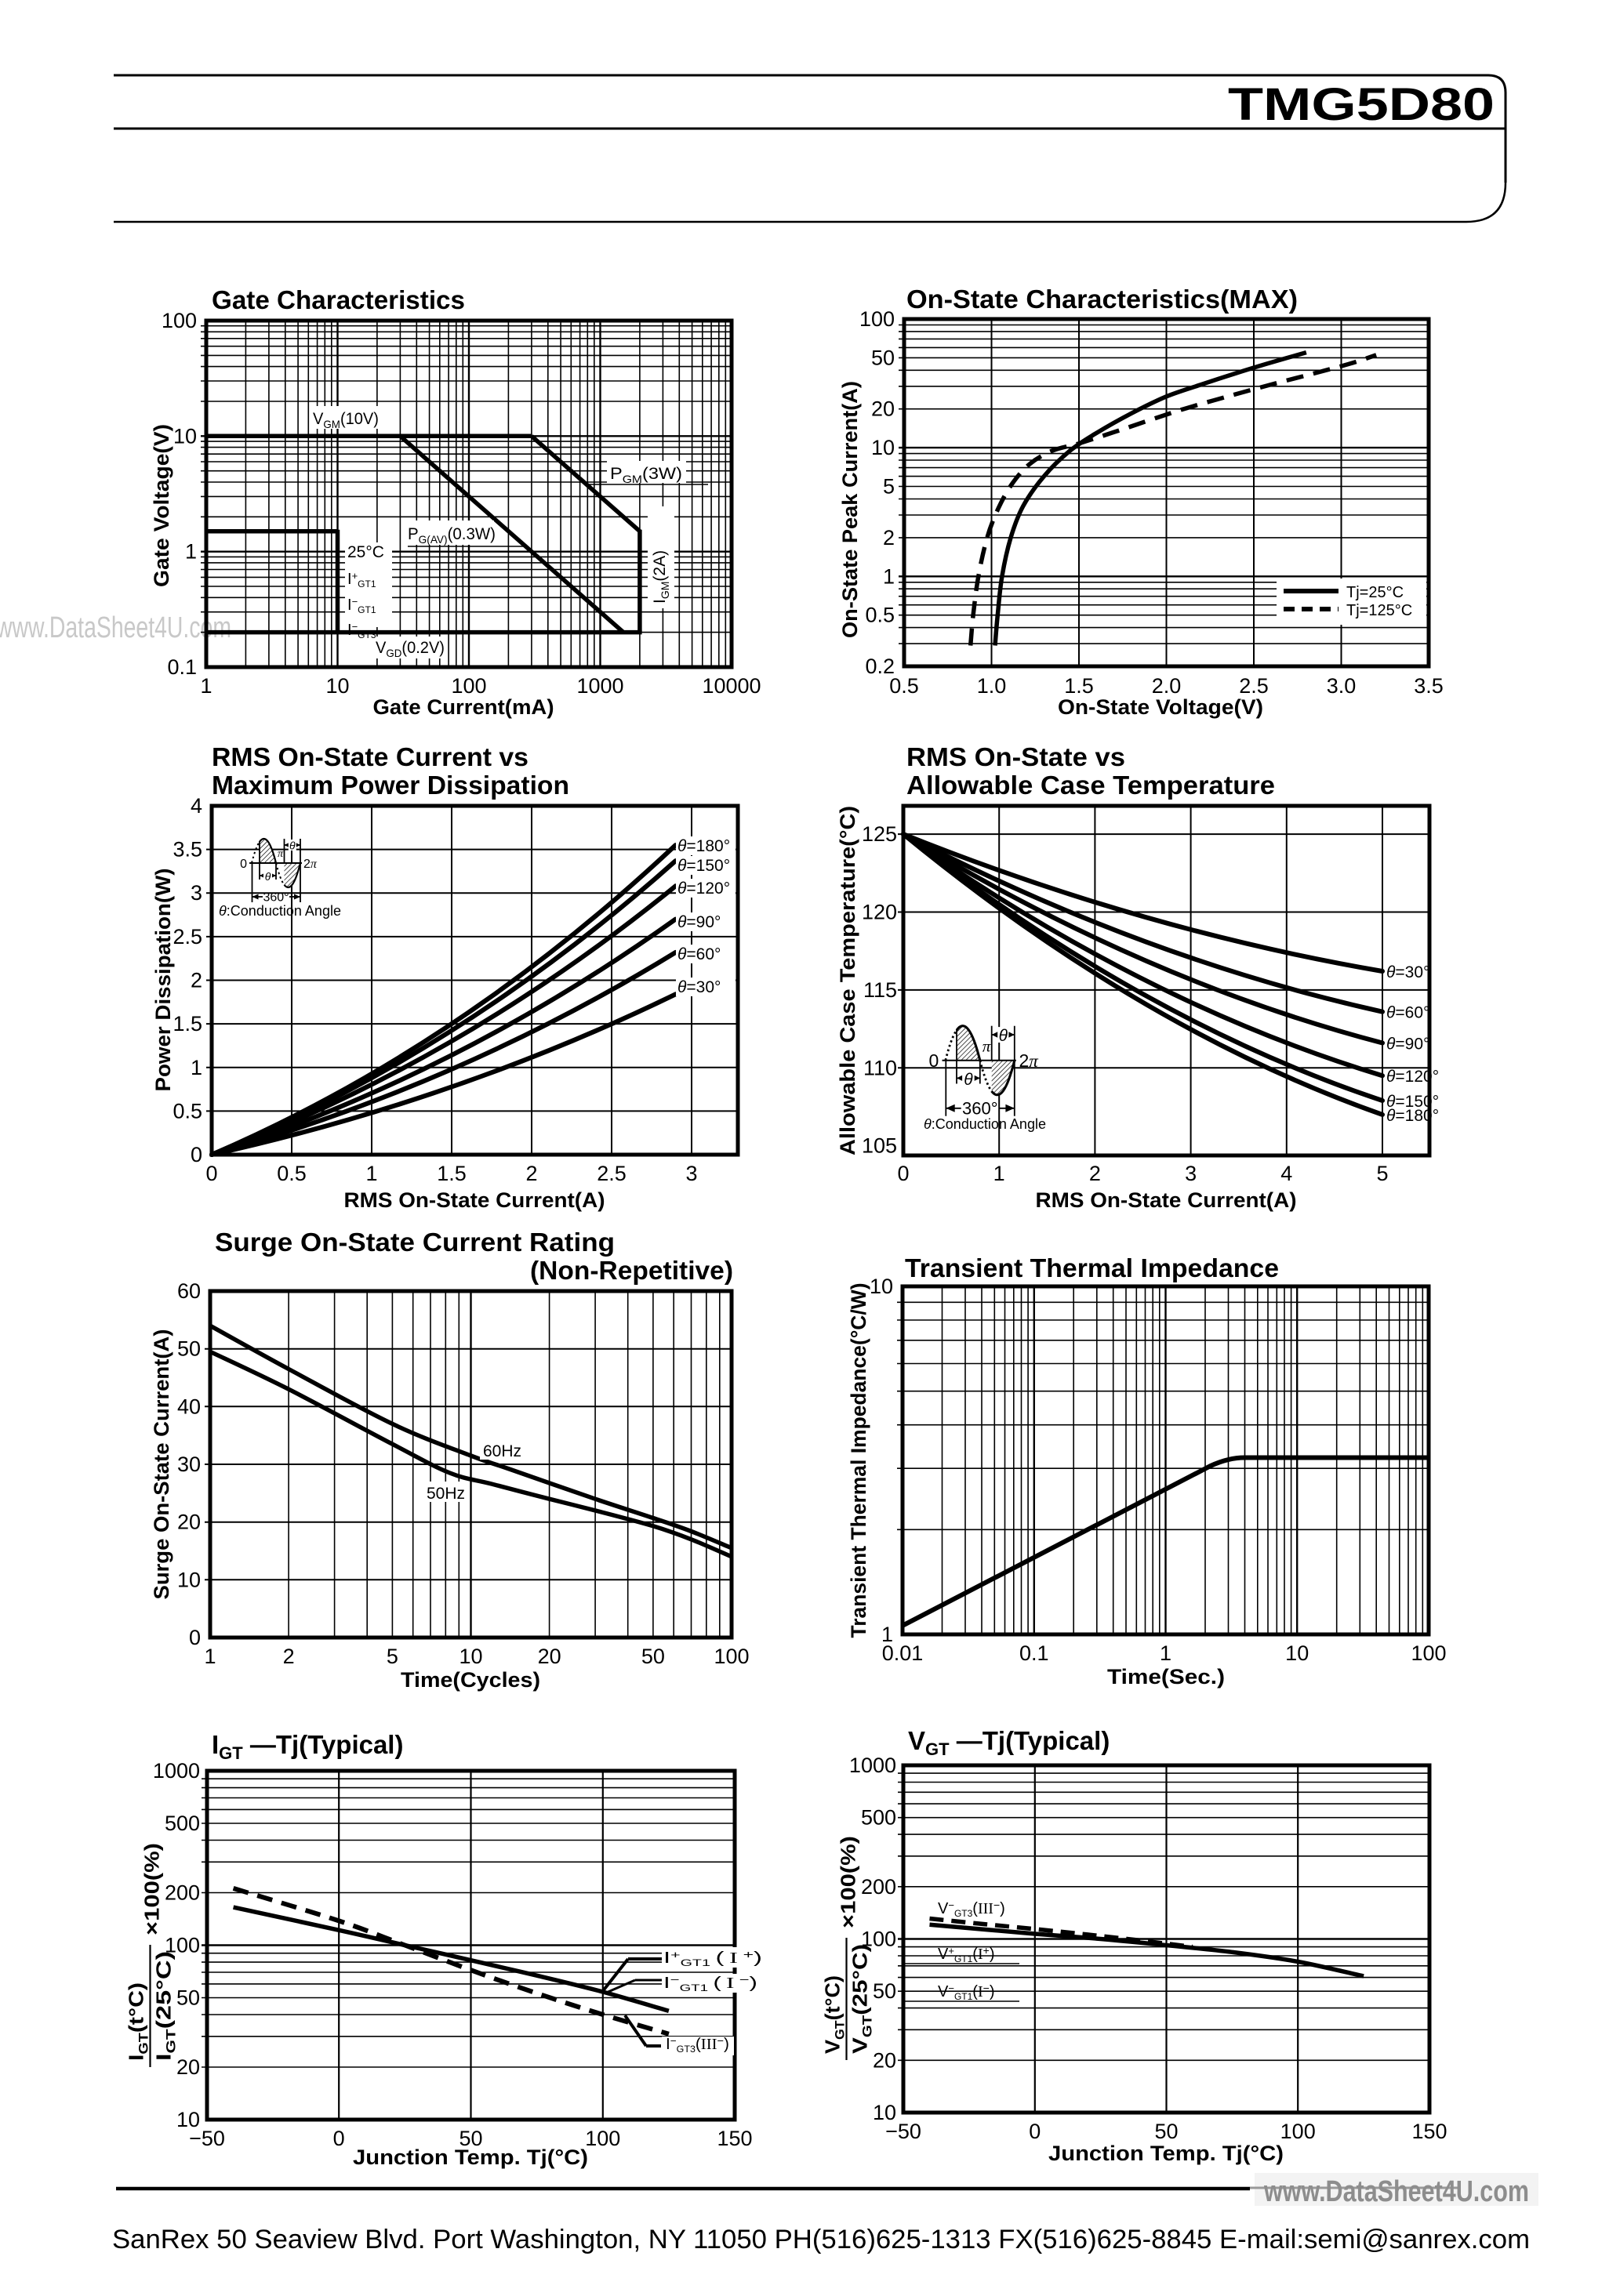 The image size is (1620, 2296). Describe the element at coordinates (189, 1291) in the screenshot. I see `svg-text: 60` at that location.